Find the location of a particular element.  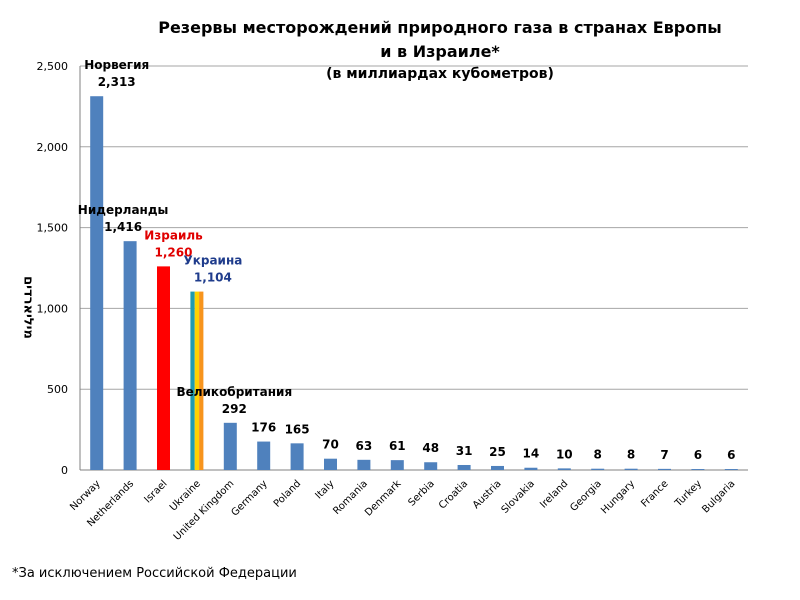

x-tick-label: Ireland is located at coordinates (554, 494).